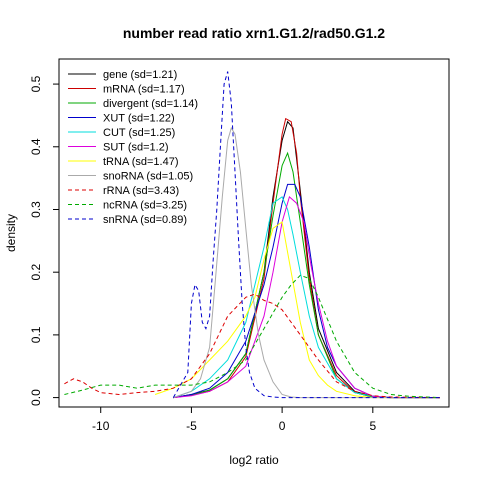  I want to click on legend-label: SUT (sd=1.2), so click(136, 148).